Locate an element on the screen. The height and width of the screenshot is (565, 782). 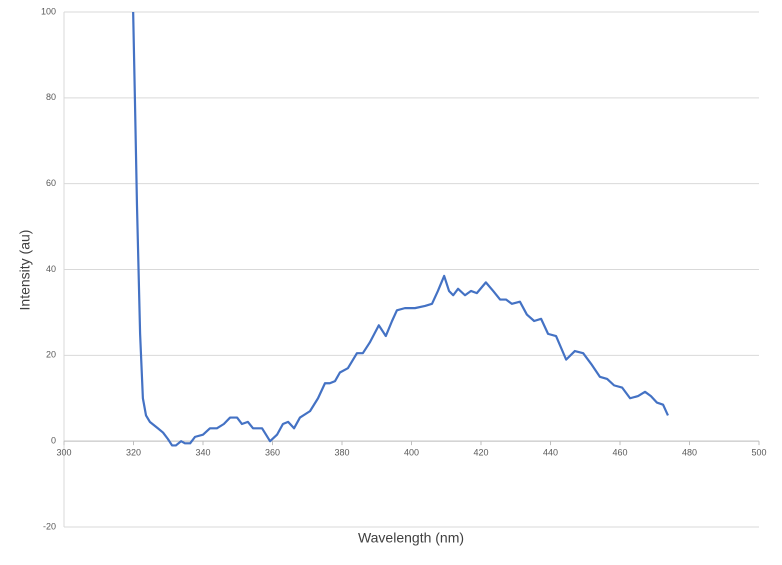
x-tick-label: 340 is located at coordinates (202, 453).